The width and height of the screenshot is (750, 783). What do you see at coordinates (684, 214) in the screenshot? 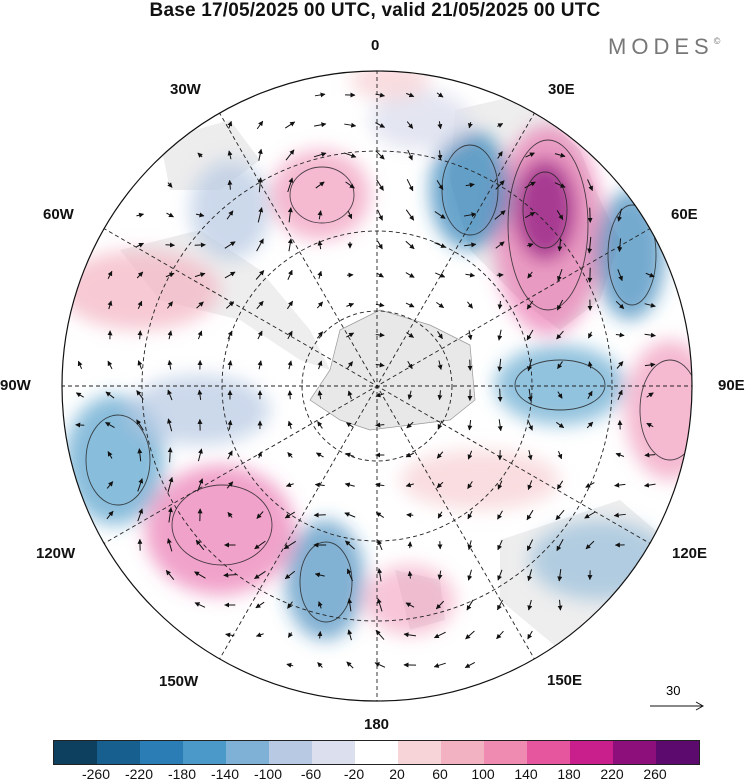
I see `longitude-label-60e: 60E` at bounding box center [684, 214].